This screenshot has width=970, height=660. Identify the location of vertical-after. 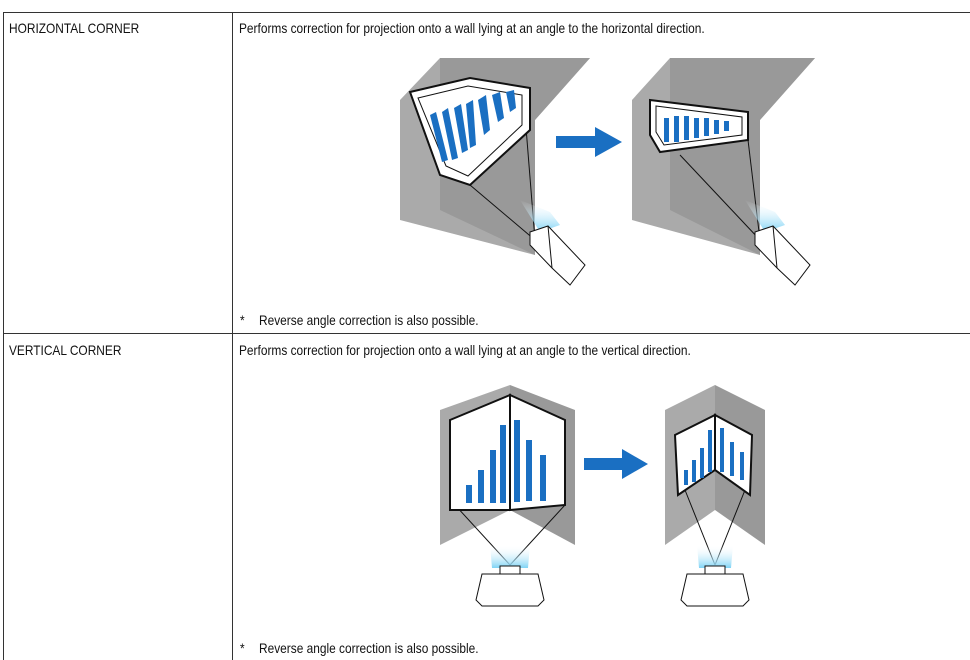
(715, 496).